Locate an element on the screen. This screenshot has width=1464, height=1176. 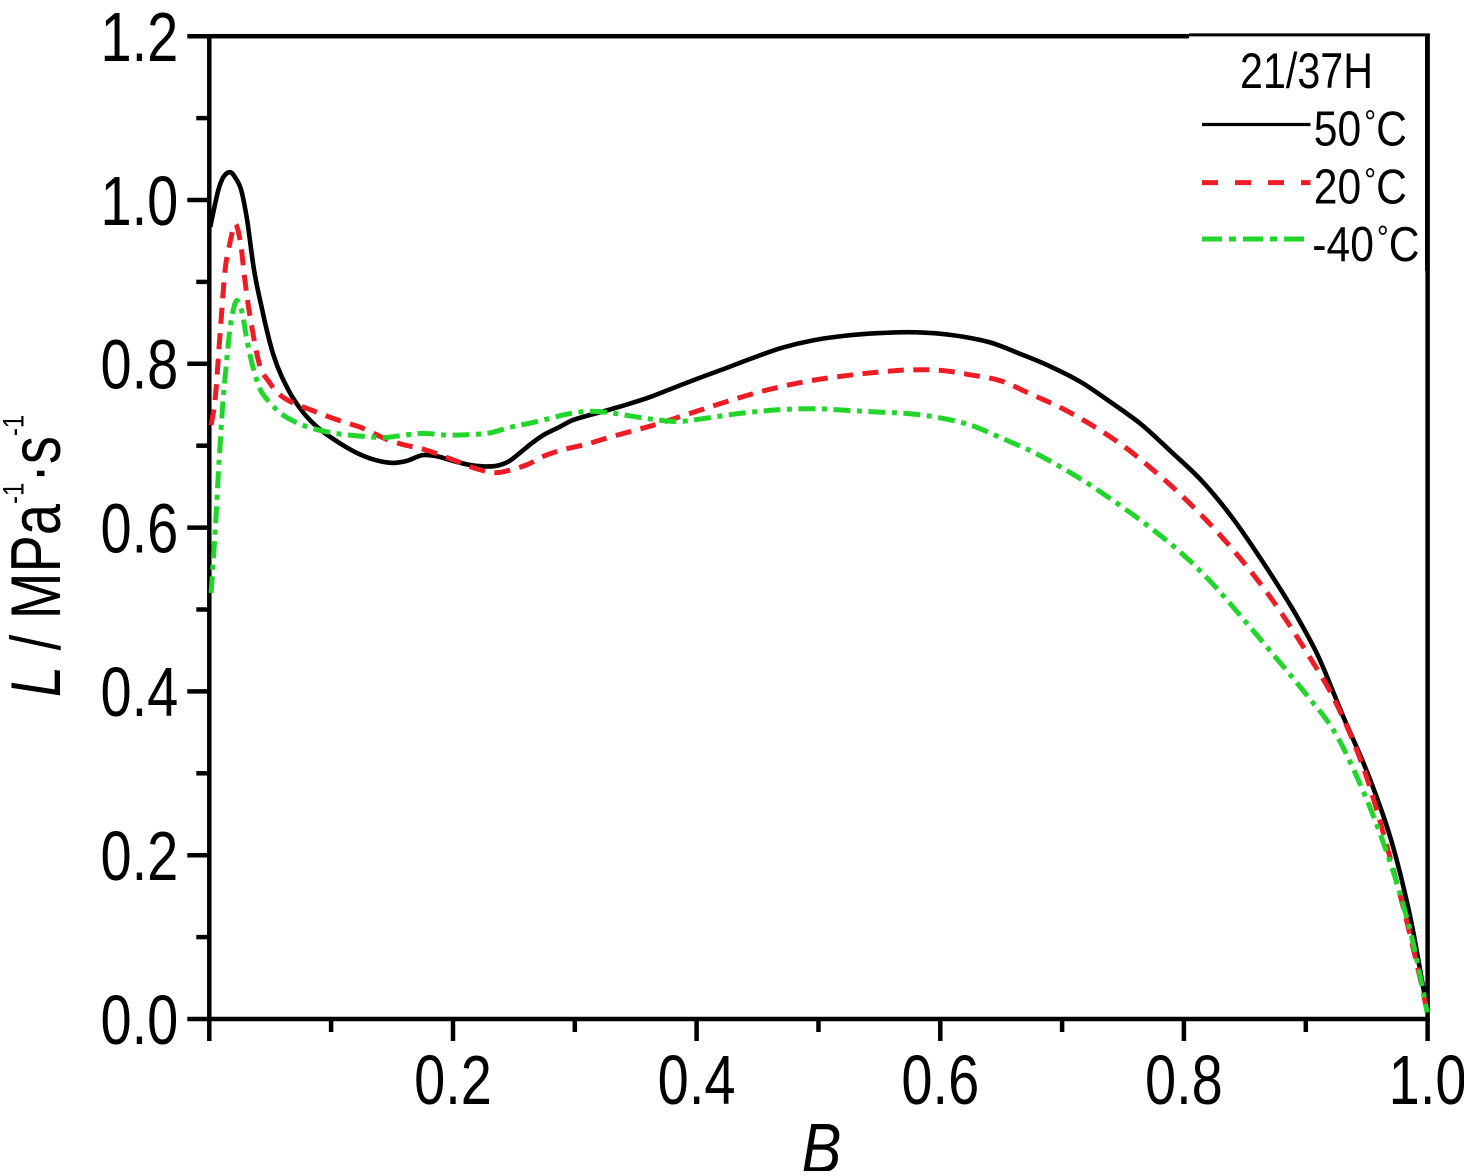
svg-text: 21/37H is located at coordinates (1306, 71).